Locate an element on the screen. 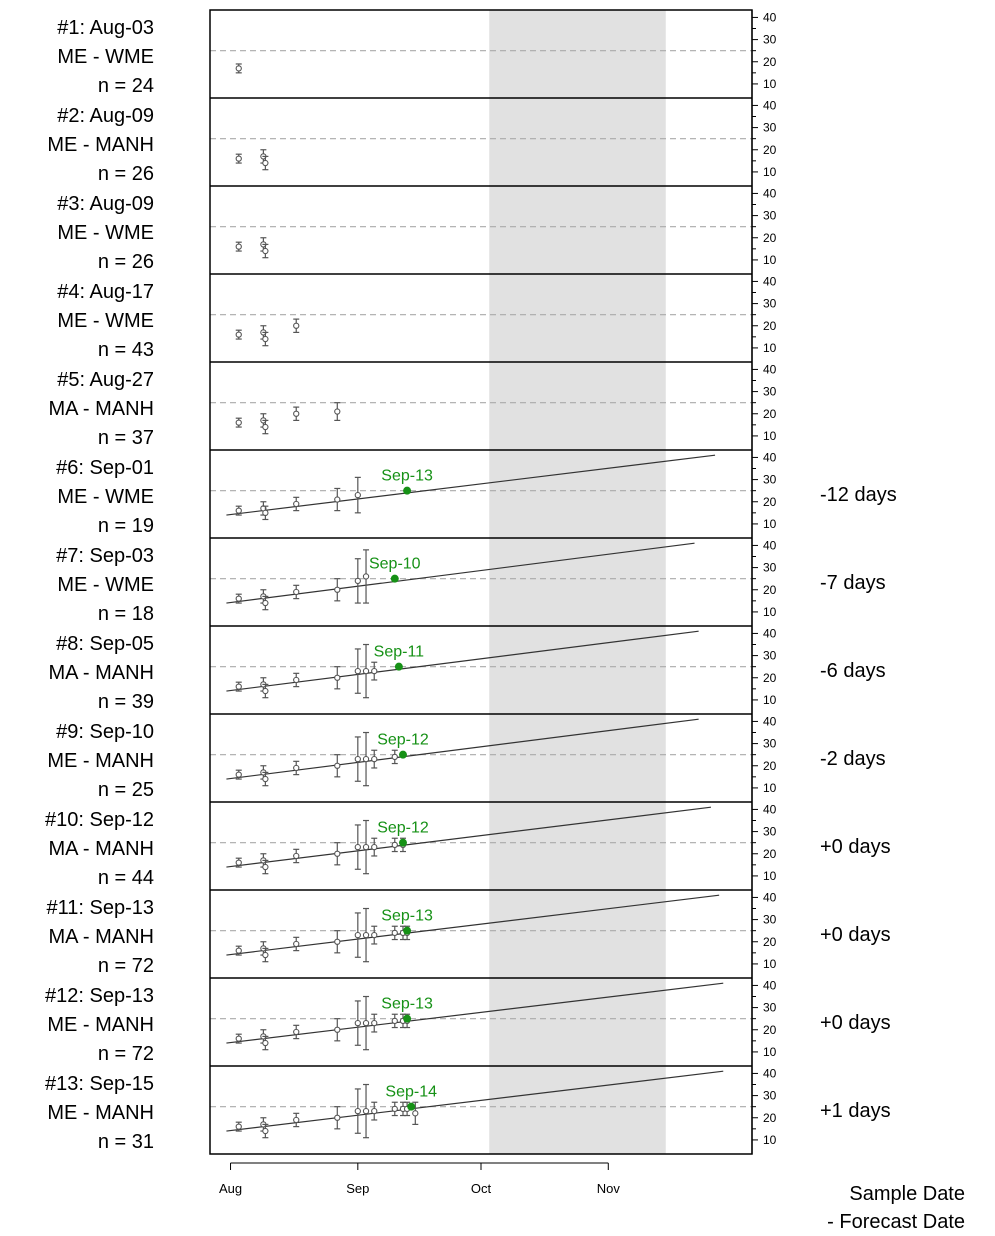  panel-title: #2: Aug-09 is located at coordinates (105, 116).